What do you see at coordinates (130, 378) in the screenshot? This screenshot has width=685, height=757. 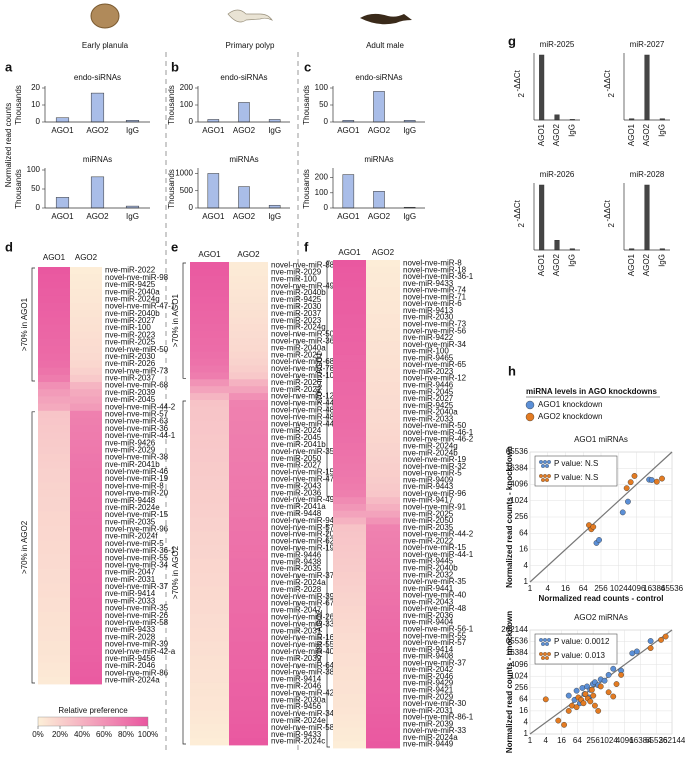 I see `row-label: nve-miR-2037` at bounding box center [130, 378].